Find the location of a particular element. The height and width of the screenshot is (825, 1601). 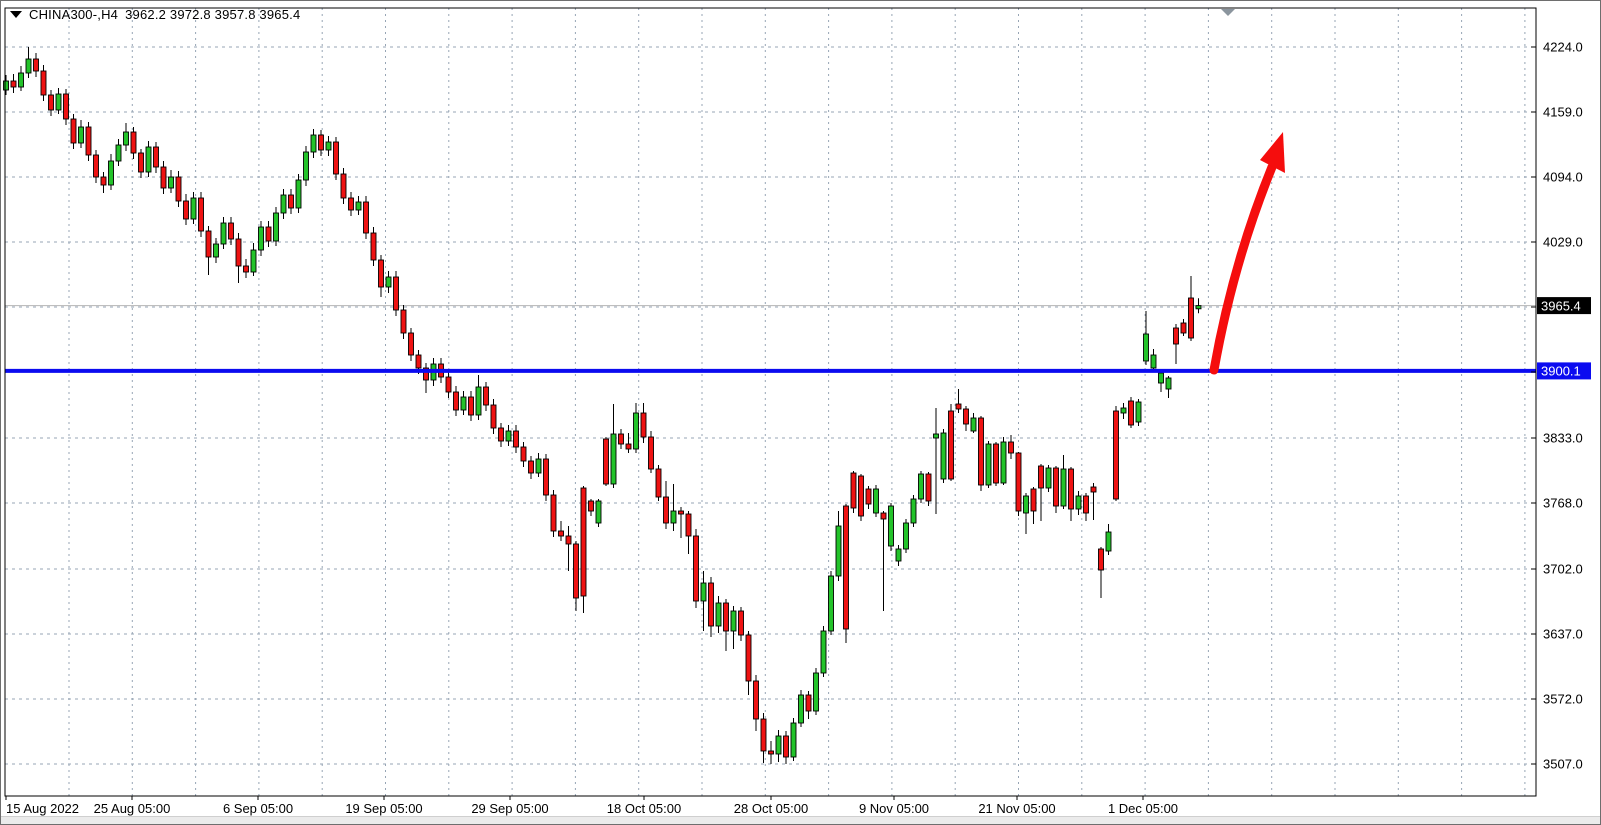

price-tick-label: 3572.0 is located at coordinates (1563, 699).